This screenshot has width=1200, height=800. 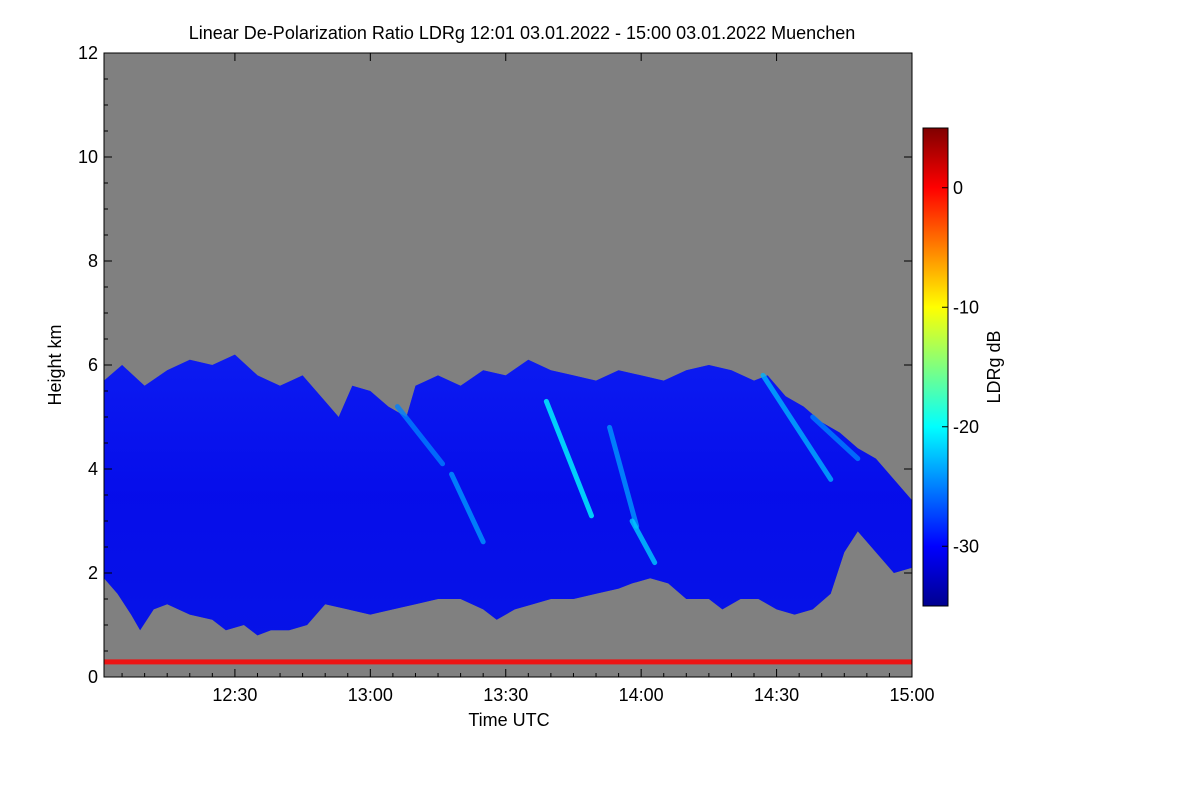 I want to click on x-tick-label: 12:30, so click(x=234, y=695).